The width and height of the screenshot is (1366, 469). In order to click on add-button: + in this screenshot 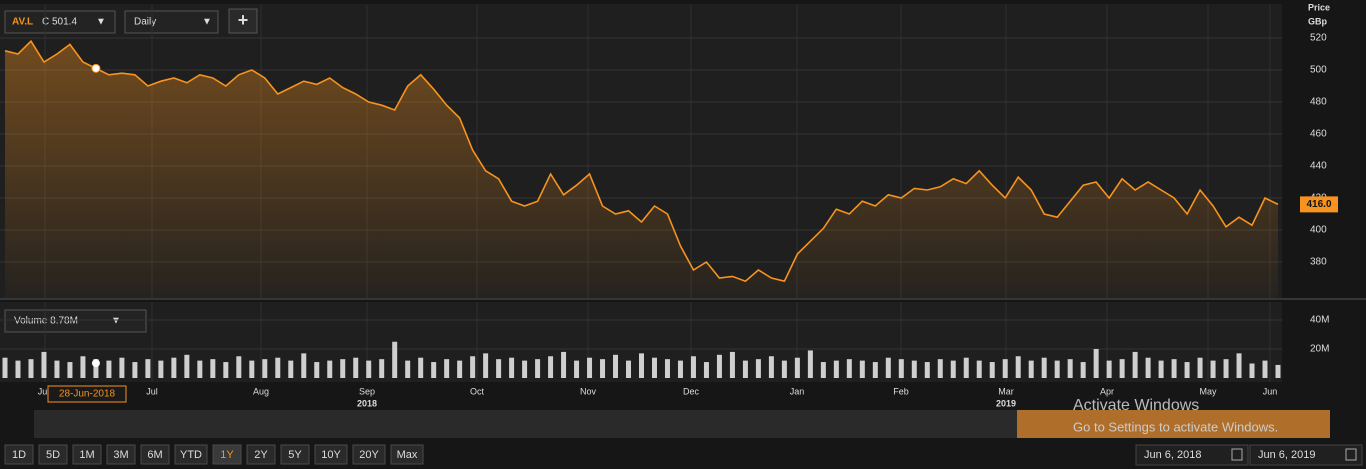, I will do `click(243, 21)`.